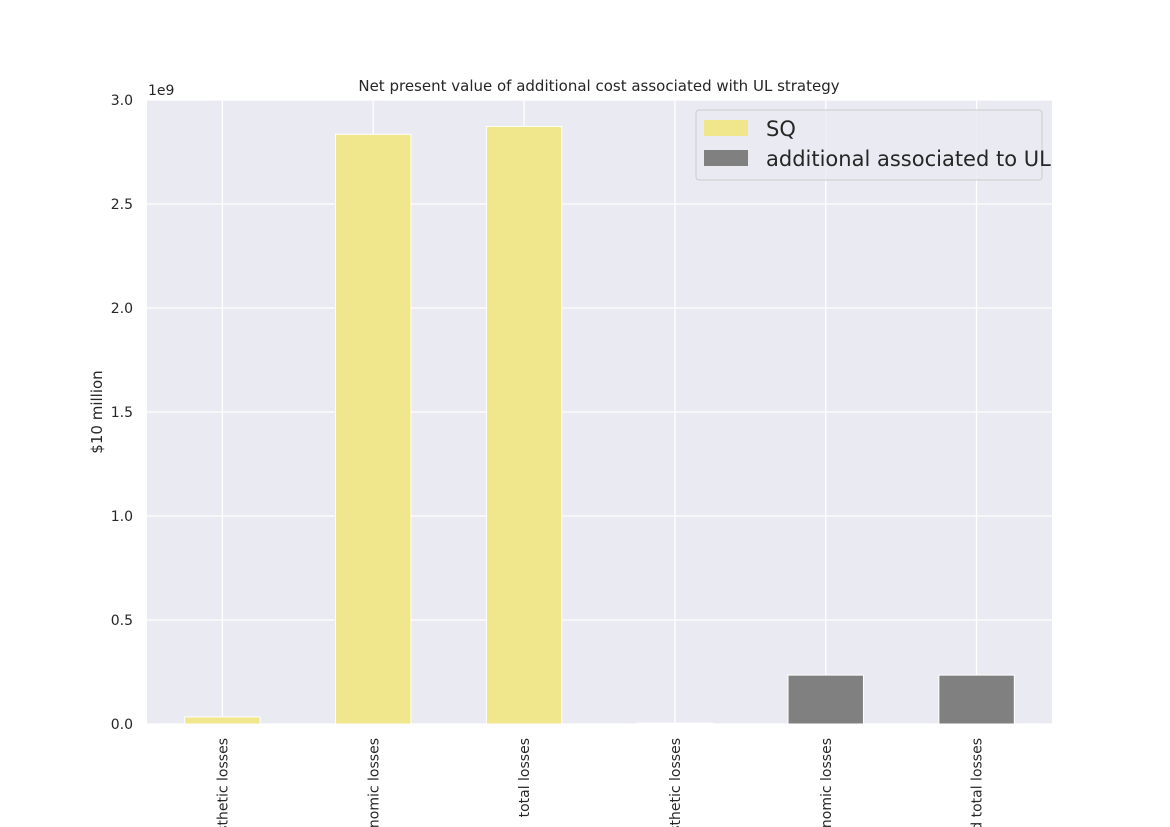 Image resolution: width=1170 pixels, height=827 pixels. I want to click on legend: SQ additional associated to UL, so click(873, 145).